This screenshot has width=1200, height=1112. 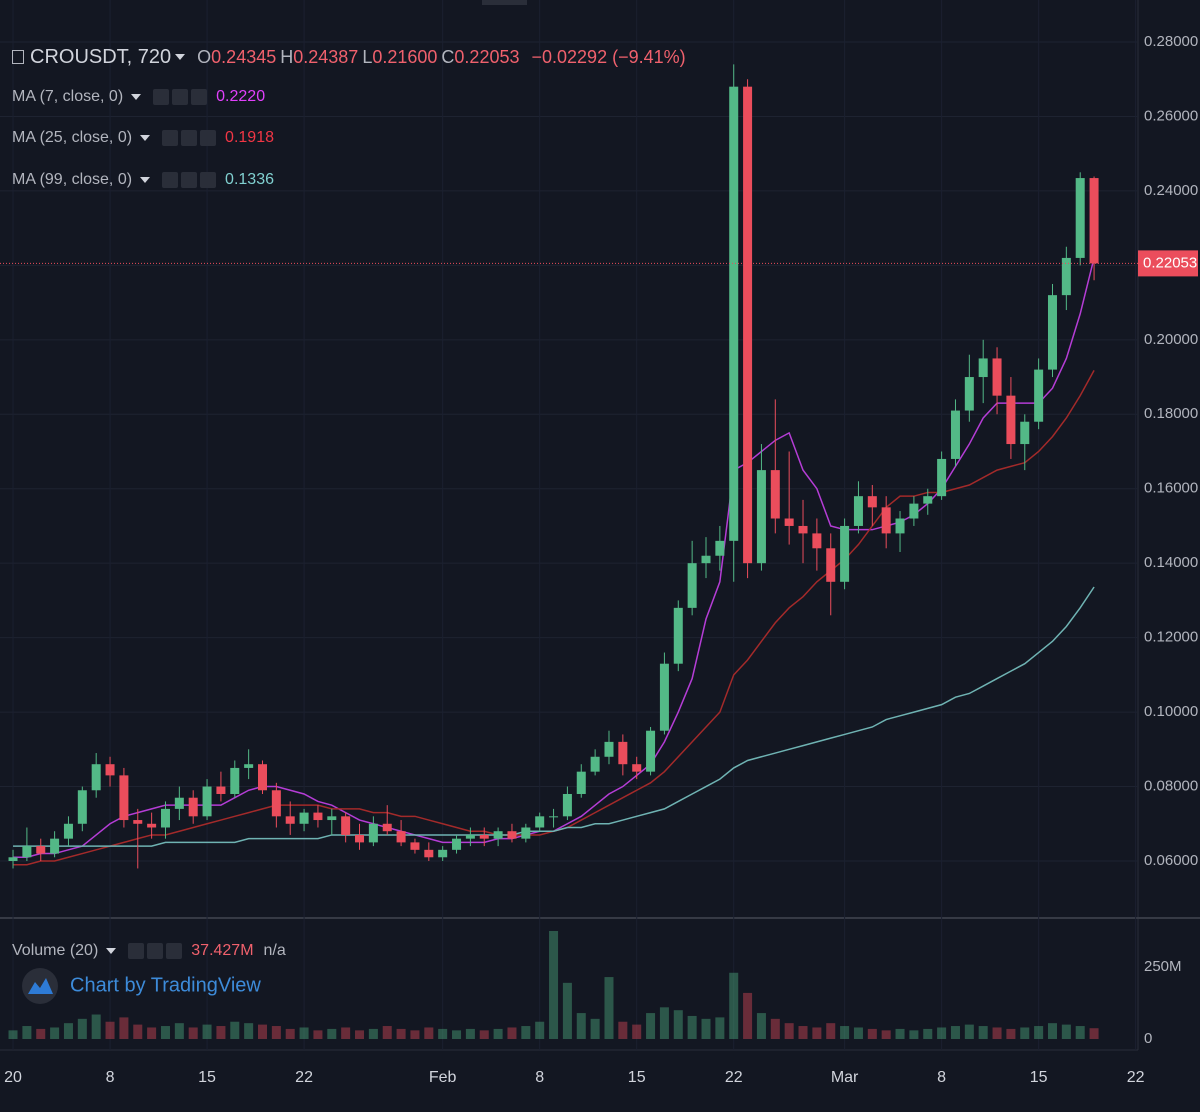 What do you see at coordinates (1171, 637) in the screenshot?
I see `y-tick-label: 0.12000` at bounding box center [1171, 637].